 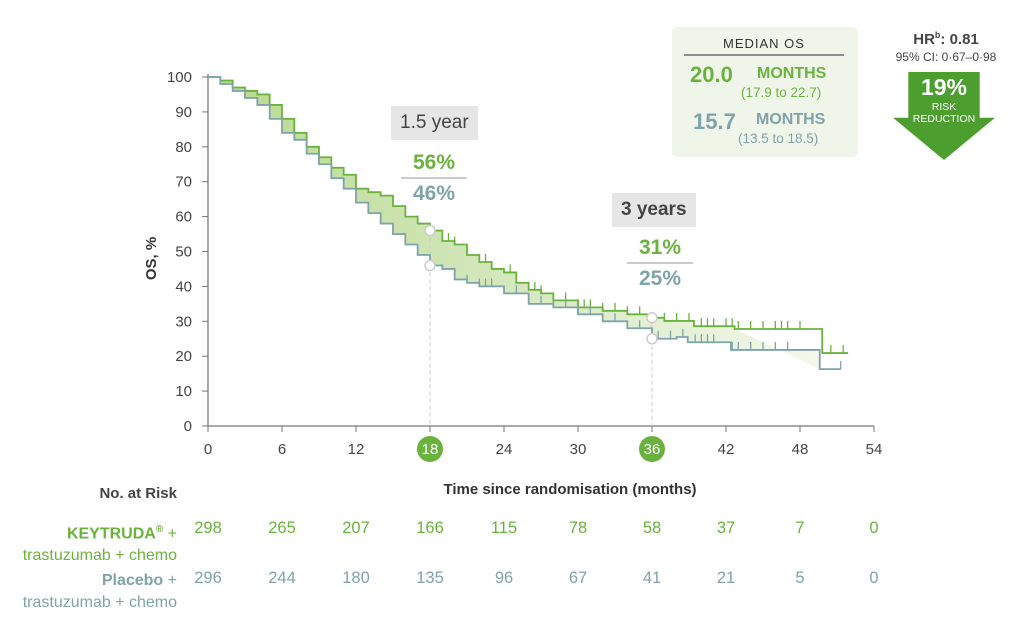 I want to click on risk-reduction-line1: RISK, so click(x=944, y=107).